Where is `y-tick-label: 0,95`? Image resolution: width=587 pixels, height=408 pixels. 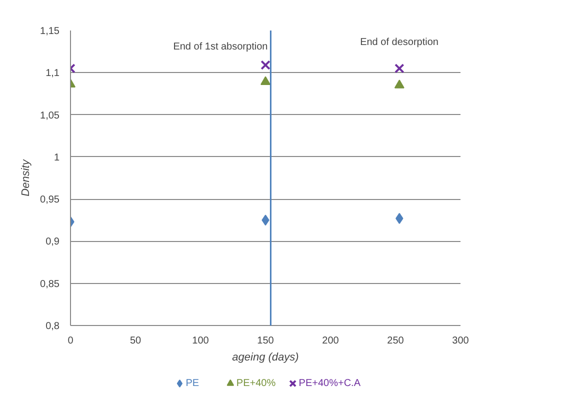 y-tick-label: 0,95 is located at coordinates (50, 200).